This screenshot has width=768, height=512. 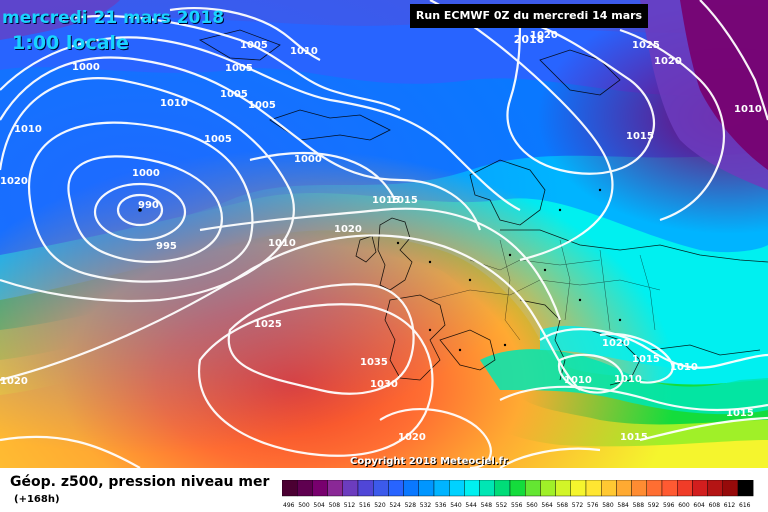 What do you see at coordinates (319, 505) in the screenshot?
I see `scale-label: 504` at bounding box center [319, 505].